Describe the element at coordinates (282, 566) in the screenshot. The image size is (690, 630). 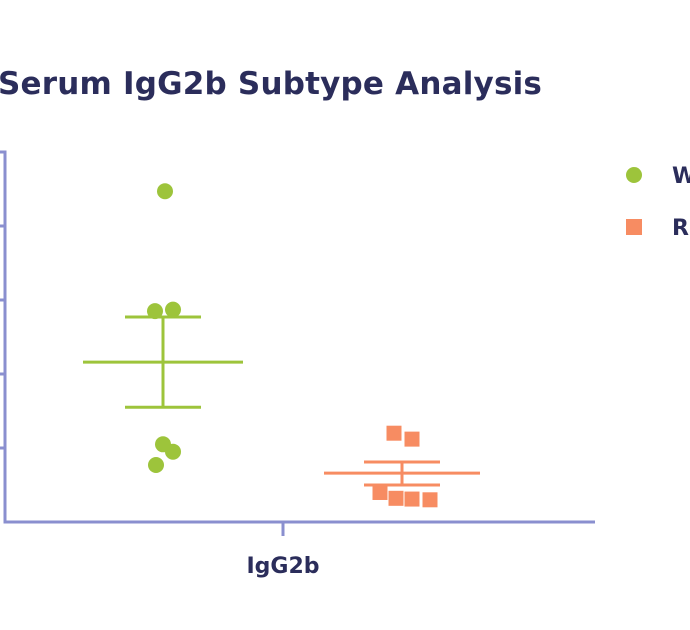
I see `x-tick-label: IgG2b` at that location.